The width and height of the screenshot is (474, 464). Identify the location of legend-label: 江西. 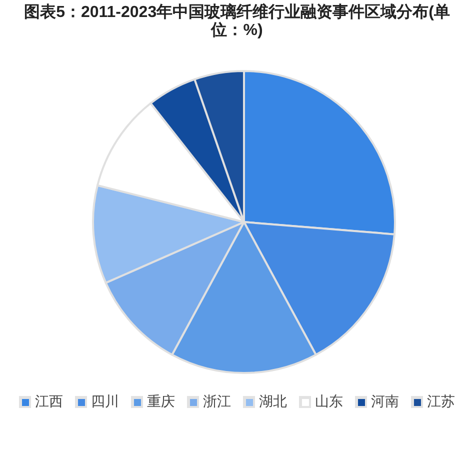
(49, 402).